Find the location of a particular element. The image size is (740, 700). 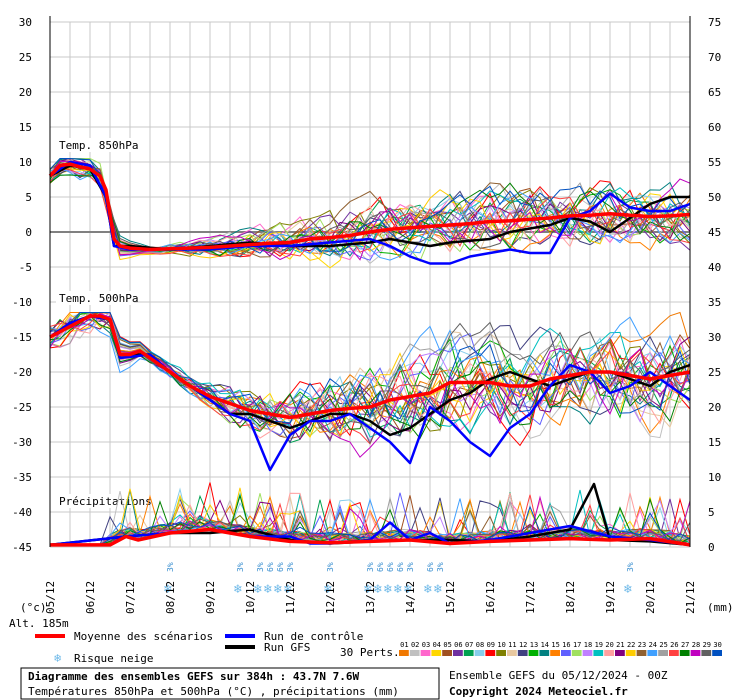

perturbation-code: 25 is located at coordinates (663, 645).